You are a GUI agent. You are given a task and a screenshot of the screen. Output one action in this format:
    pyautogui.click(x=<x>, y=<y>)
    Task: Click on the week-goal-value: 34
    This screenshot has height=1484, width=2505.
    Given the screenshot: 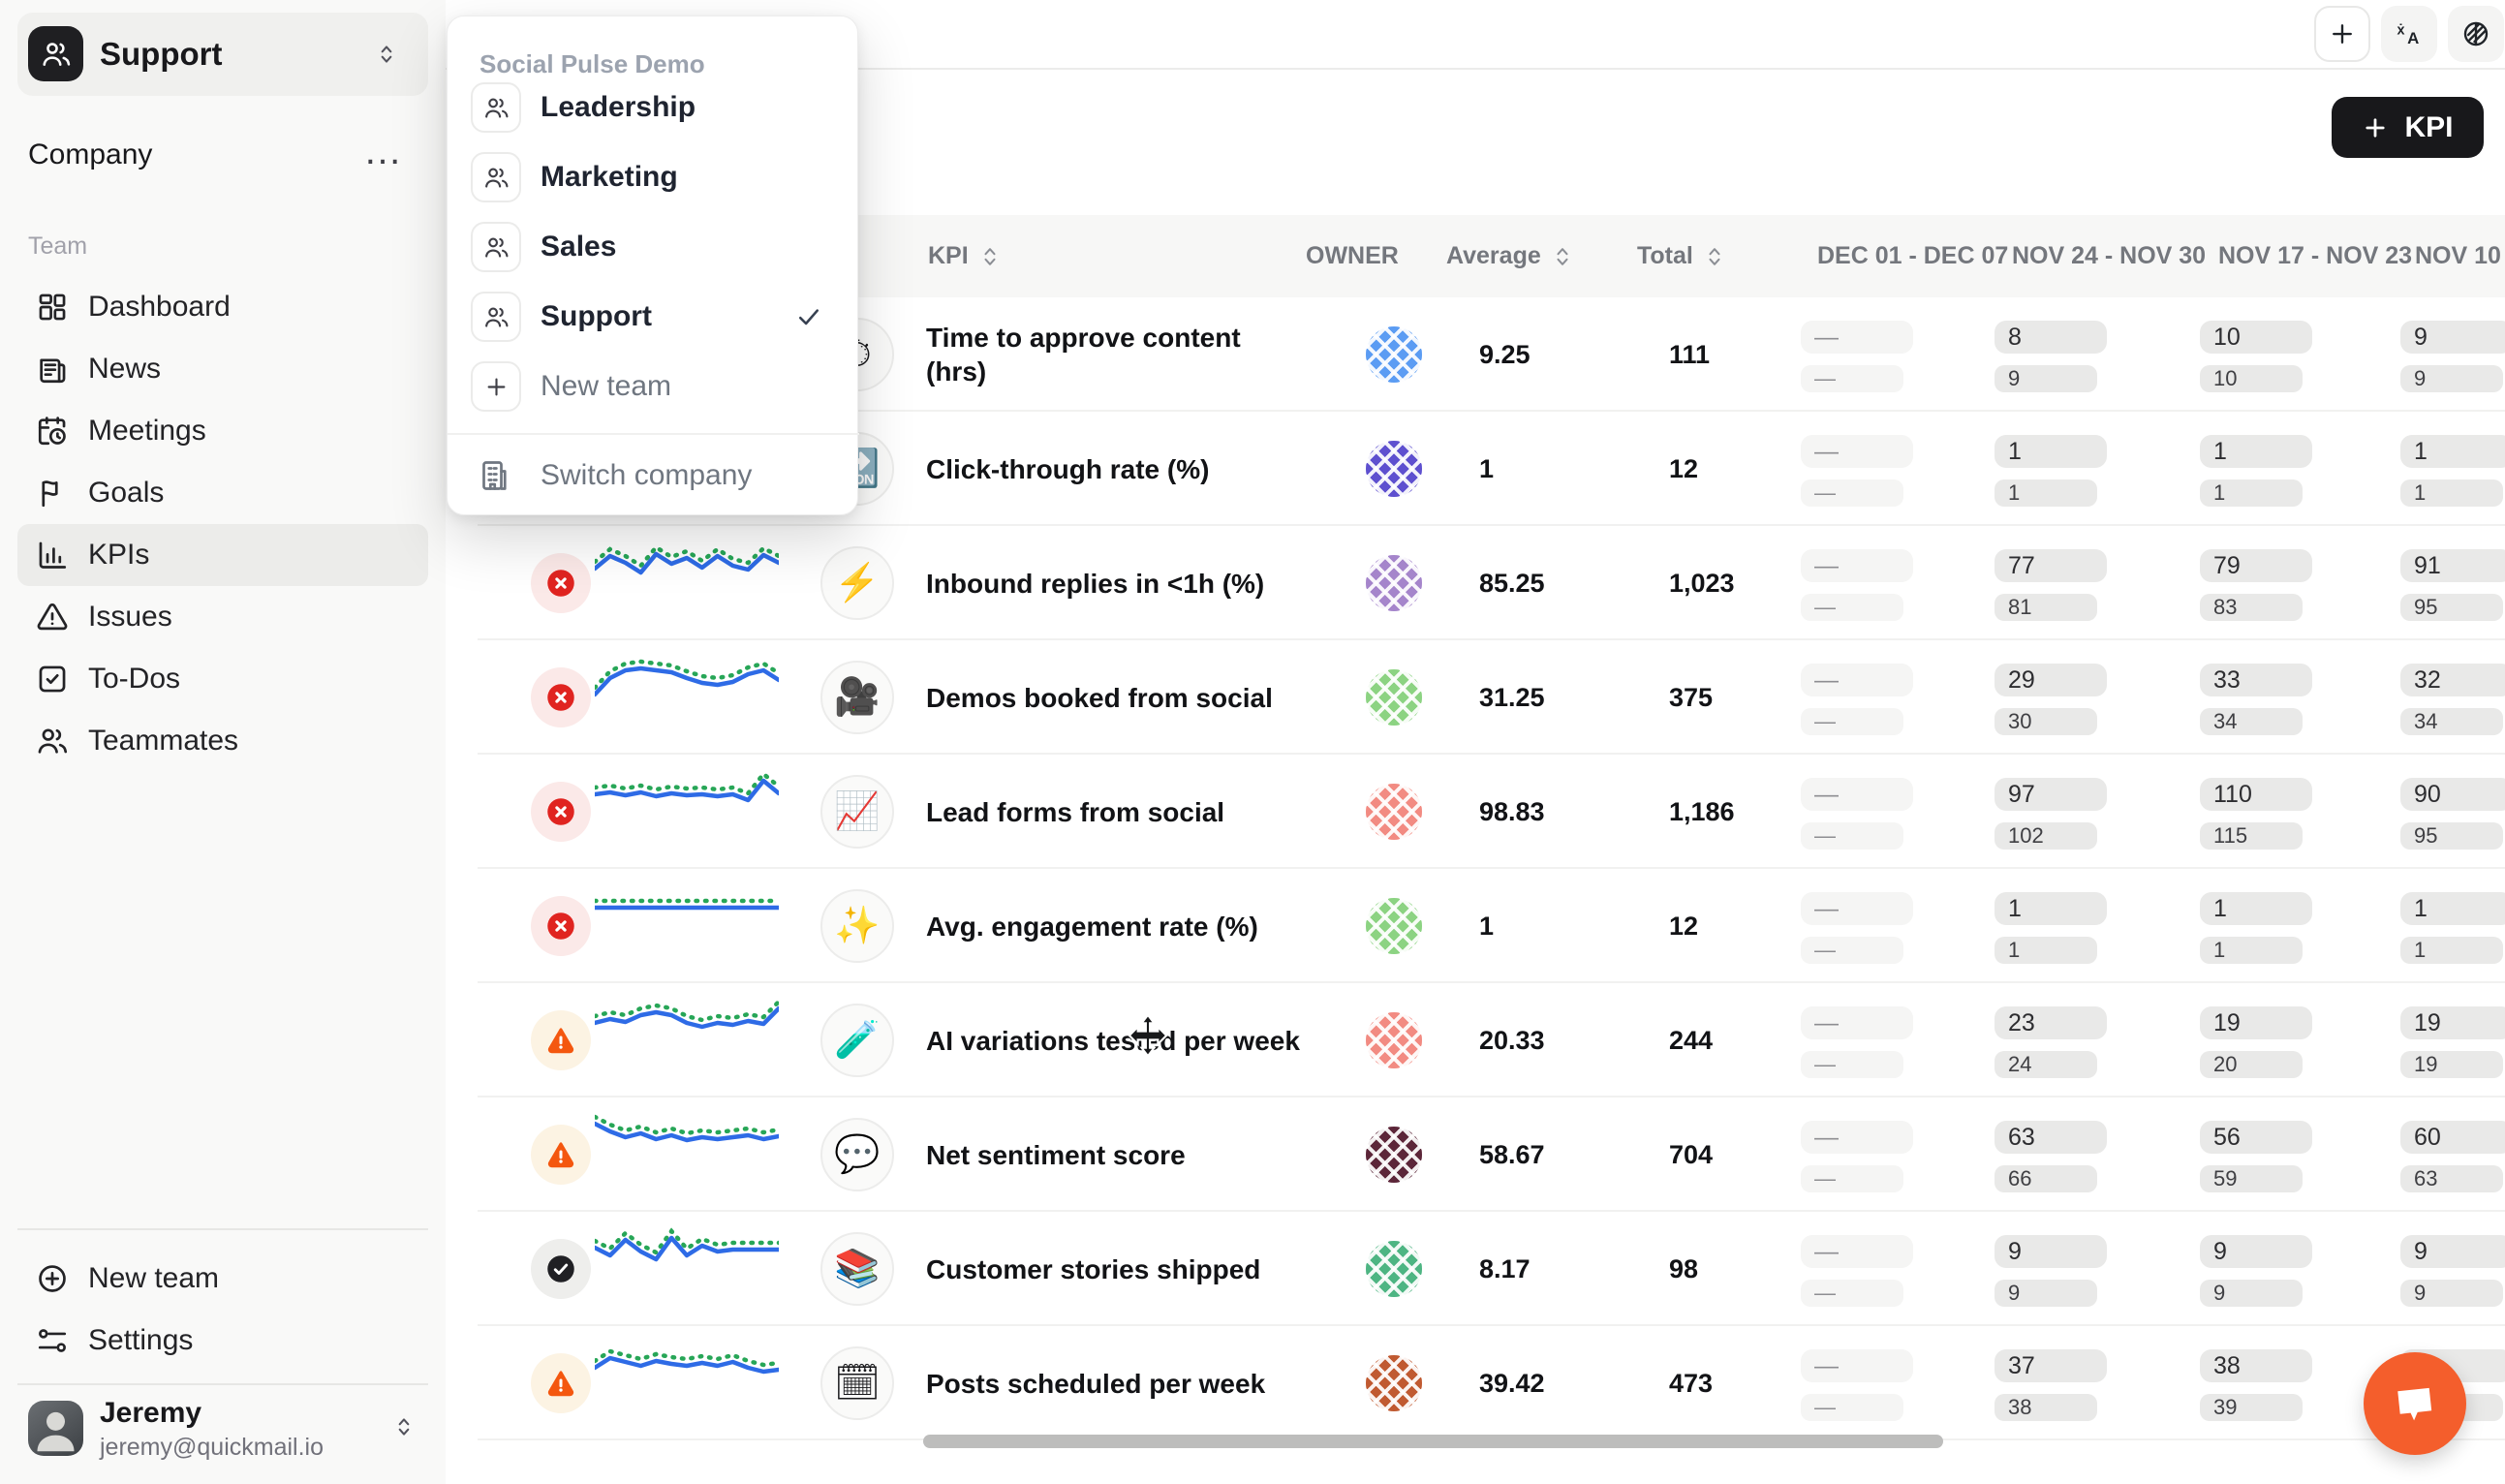 What is the action you would take?
    pyautogui.click(x=2251, y=721)
    